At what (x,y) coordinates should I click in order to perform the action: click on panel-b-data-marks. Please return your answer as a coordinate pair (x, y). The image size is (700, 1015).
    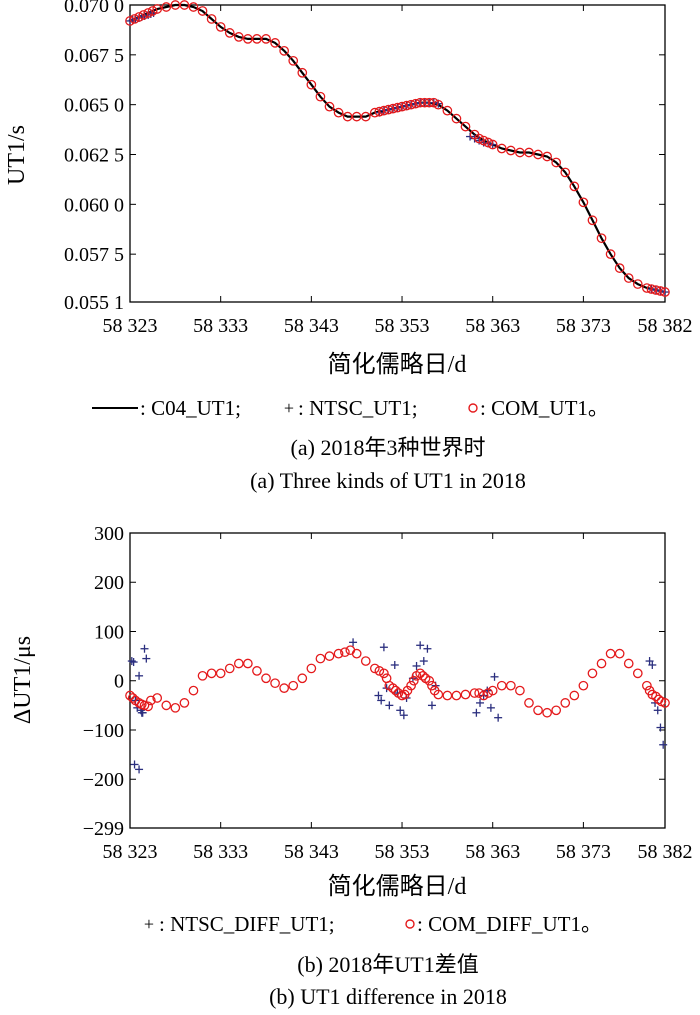
    Looking at the image, I should click on (397, 706).